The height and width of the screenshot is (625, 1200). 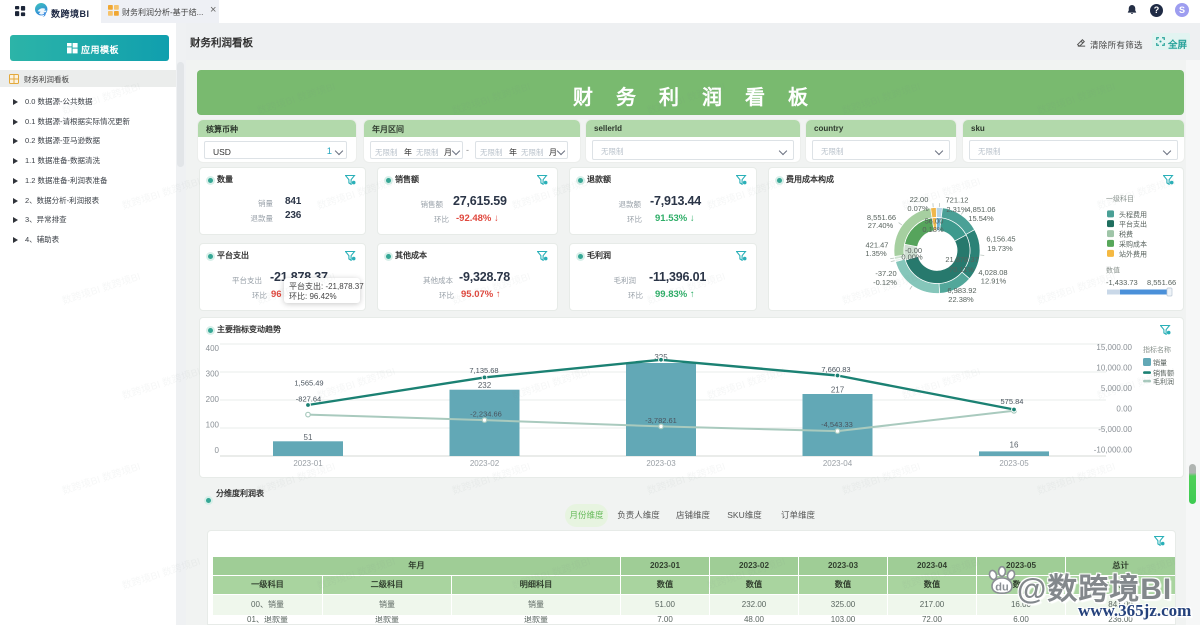 What do you see at coordinates (485, 463) in the screenshot?
I see `svg-text: 2023-02` at bounding box center [485, 463].